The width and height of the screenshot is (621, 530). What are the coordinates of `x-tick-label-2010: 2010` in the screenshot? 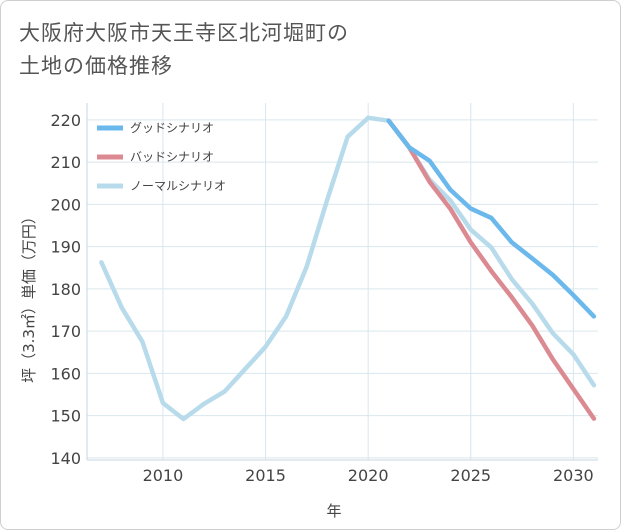 It's located at (163, 475).